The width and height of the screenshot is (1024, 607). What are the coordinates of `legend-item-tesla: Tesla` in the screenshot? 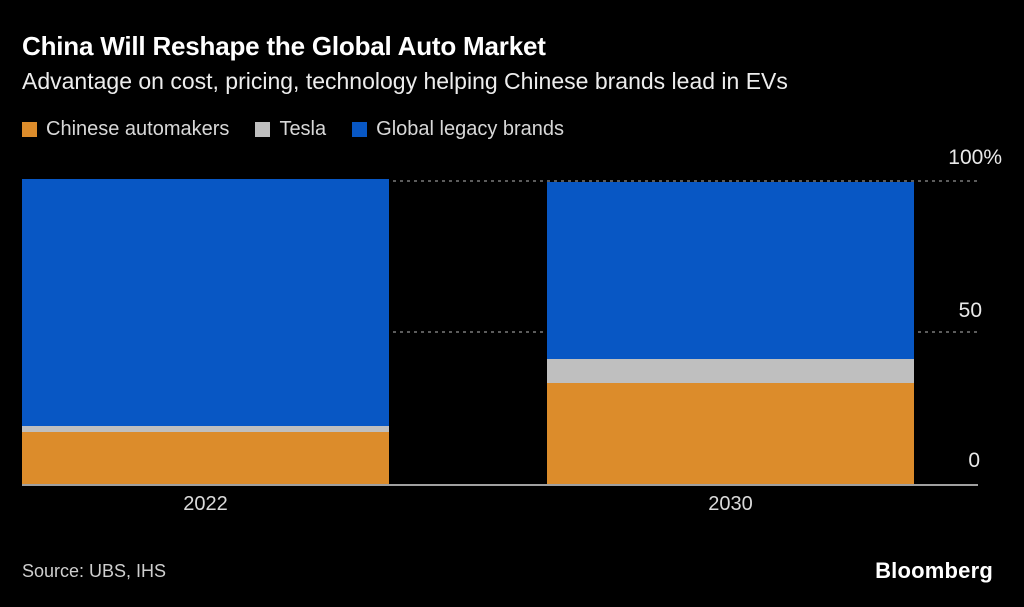 It's located at (290, 129).